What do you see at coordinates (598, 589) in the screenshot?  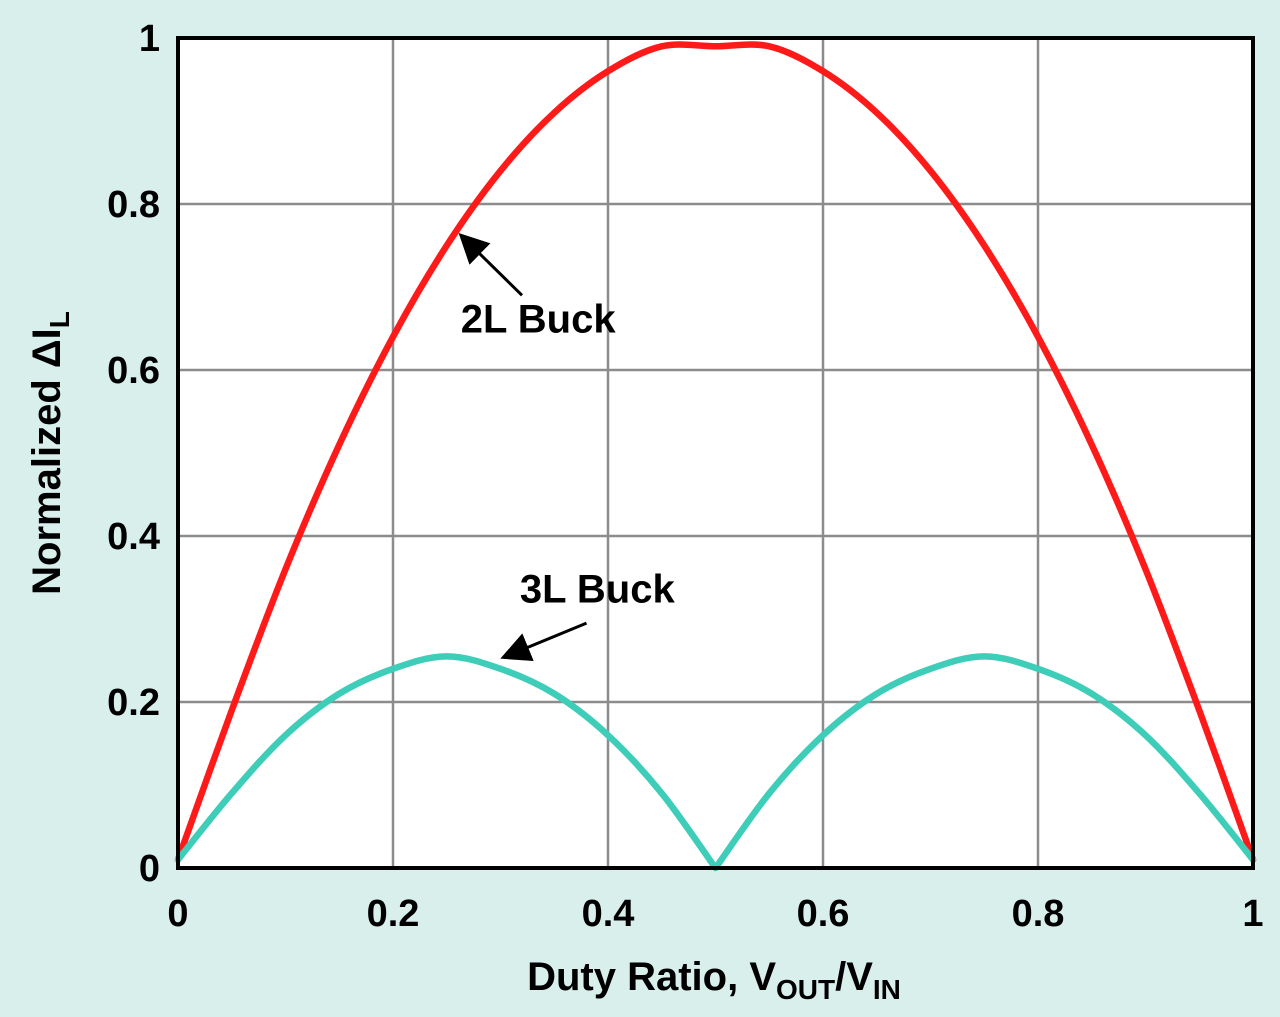 I see `annotation-3l-buck-label: 3L Buck` at bounding box center [598, 589].